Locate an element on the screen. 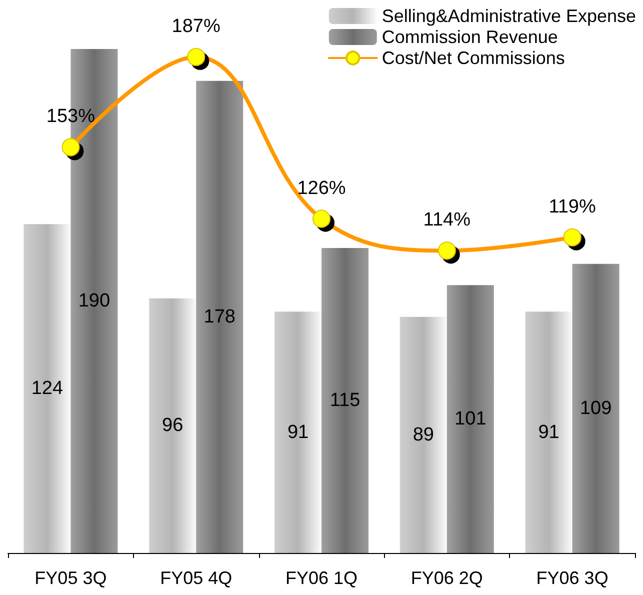  data-label: 96 is located at coordinates (173, 425).